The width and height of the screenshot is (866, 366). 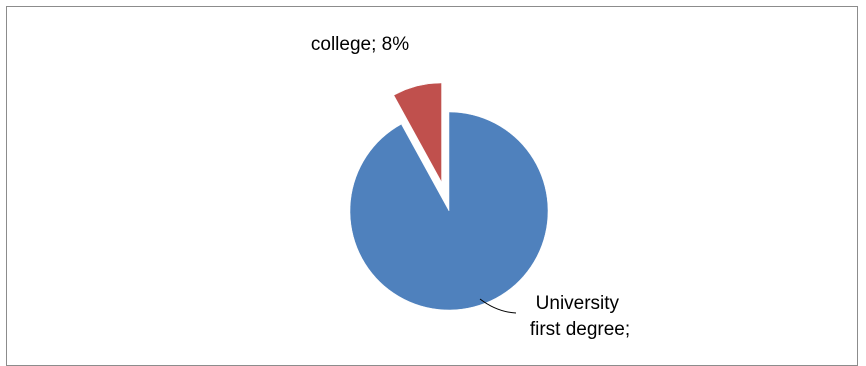 I want to click on pie-slice-college, so click(x=417, y=132).